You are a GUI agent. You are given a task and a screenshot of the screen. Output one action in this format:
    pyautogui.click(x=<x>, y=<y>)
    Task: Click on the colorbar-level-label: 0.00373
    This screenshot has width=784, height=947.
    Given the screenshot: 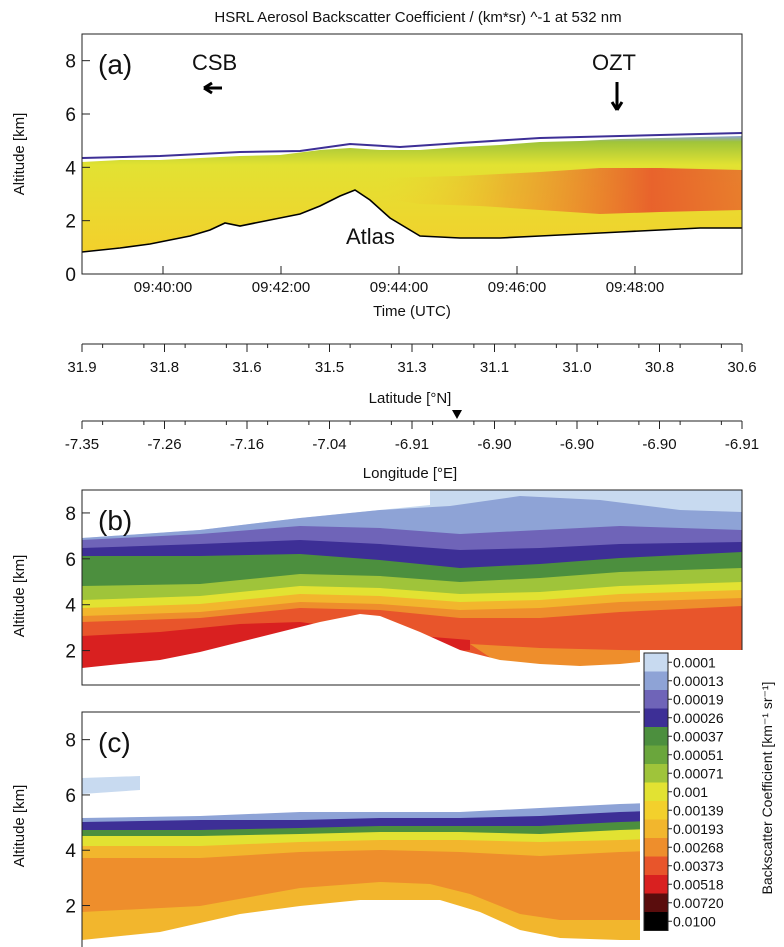 What is the action you would take?
    pyautogui.click(x=698, y=866)
    